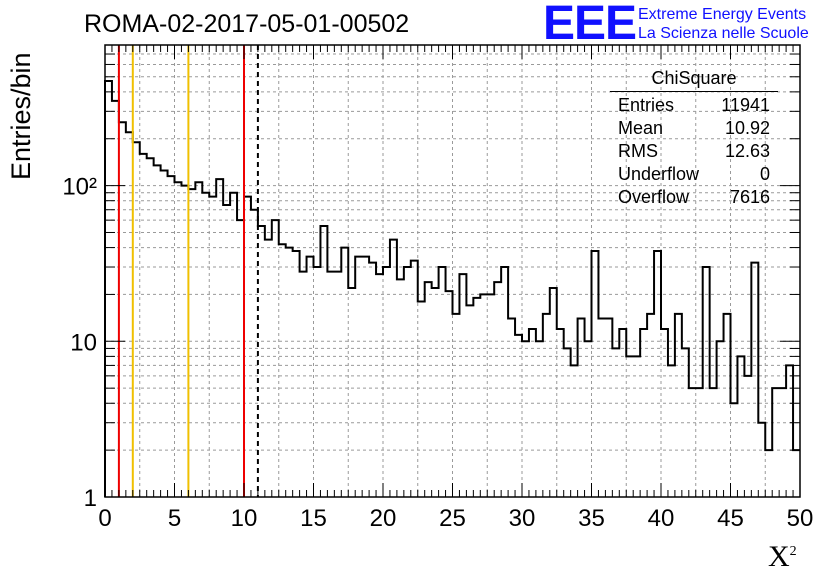  What do you see at coordinates (730, 518) in the screenshot?
I see `x-tick-label: 45` at bounding box center [730, 518].